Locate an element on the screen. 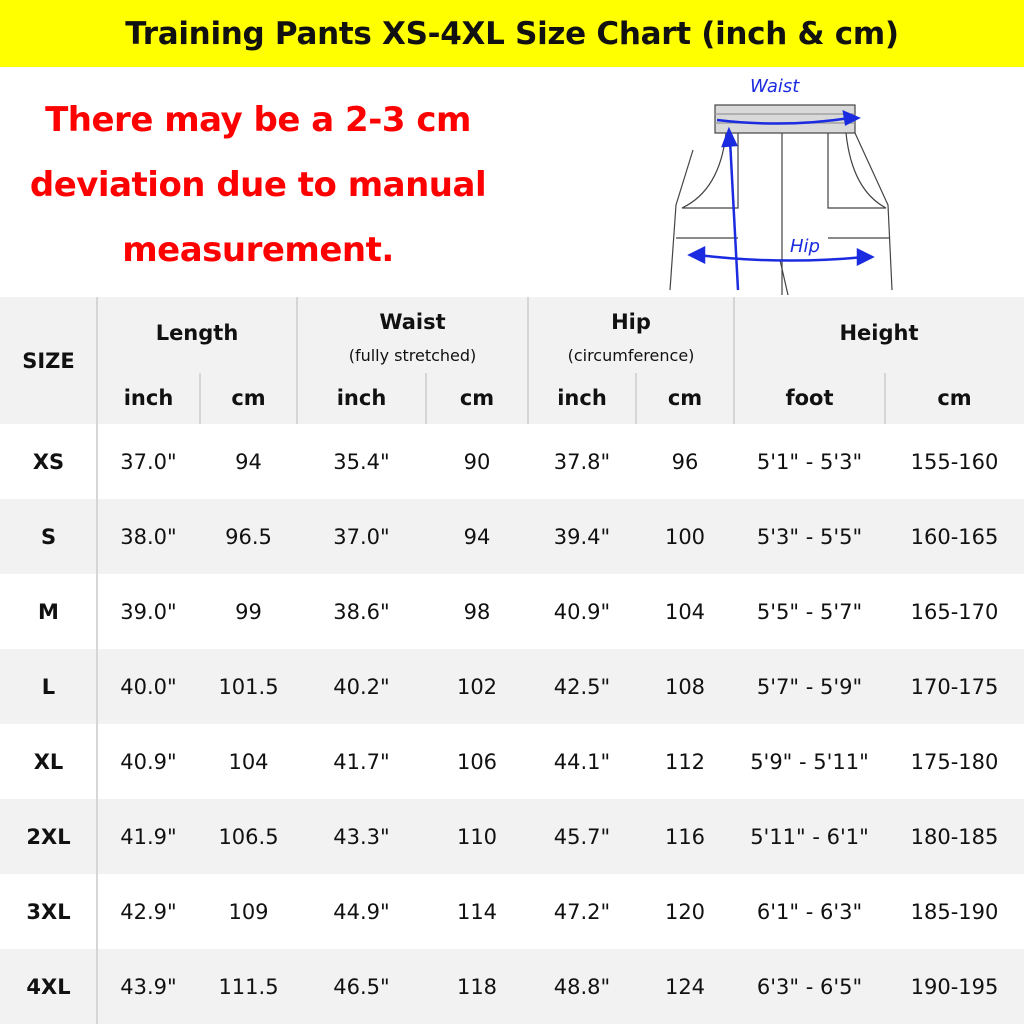  value-cell: 111.5 is located at coordinates (248, 986).